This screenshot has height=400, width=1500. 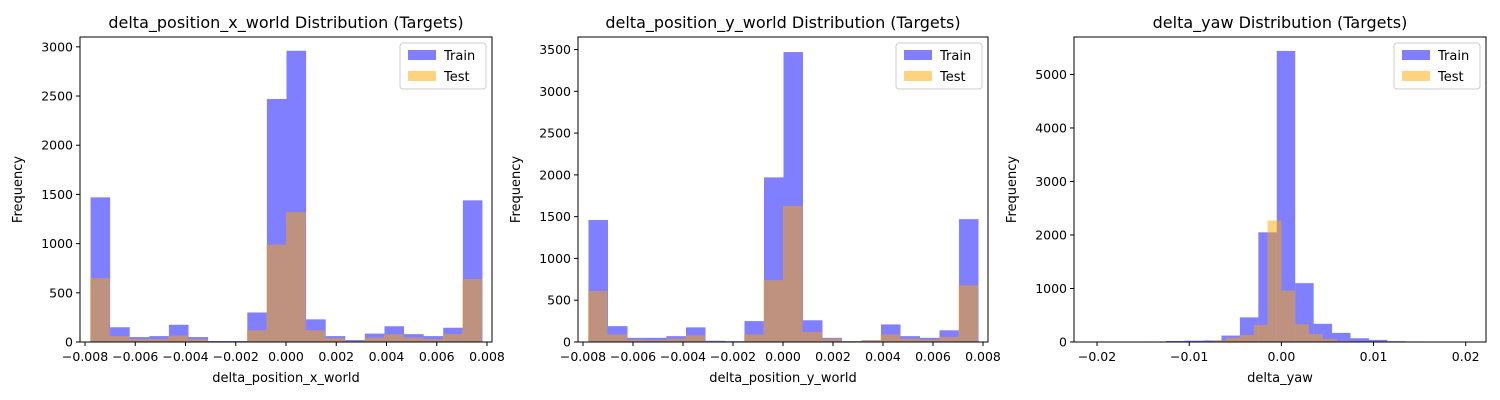 I want to click on y-tick-label: 3500, so click(x=555, y=49).